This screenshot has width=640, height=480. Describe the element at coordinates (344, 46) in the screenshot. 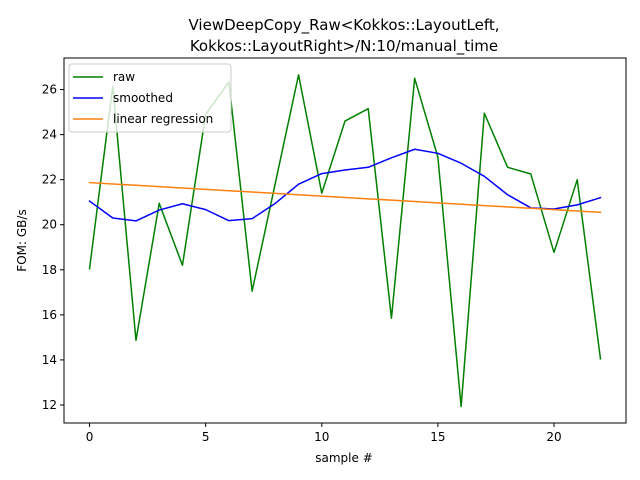

I see `chart-title-line-2: Kokkos::LayoutRight>/N:10/manual_time` at that location.